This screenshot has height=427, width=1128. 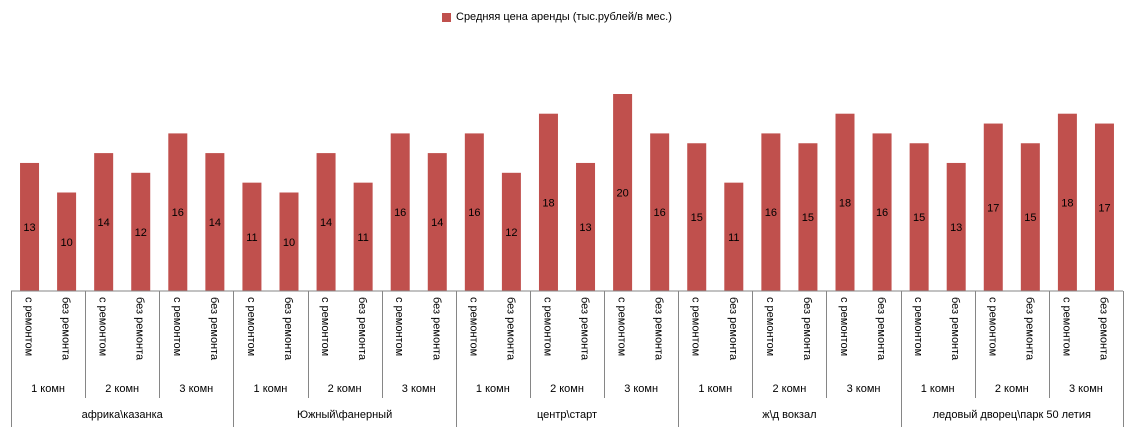 I want to click on data-label: 20, so click(x=622, y=194).